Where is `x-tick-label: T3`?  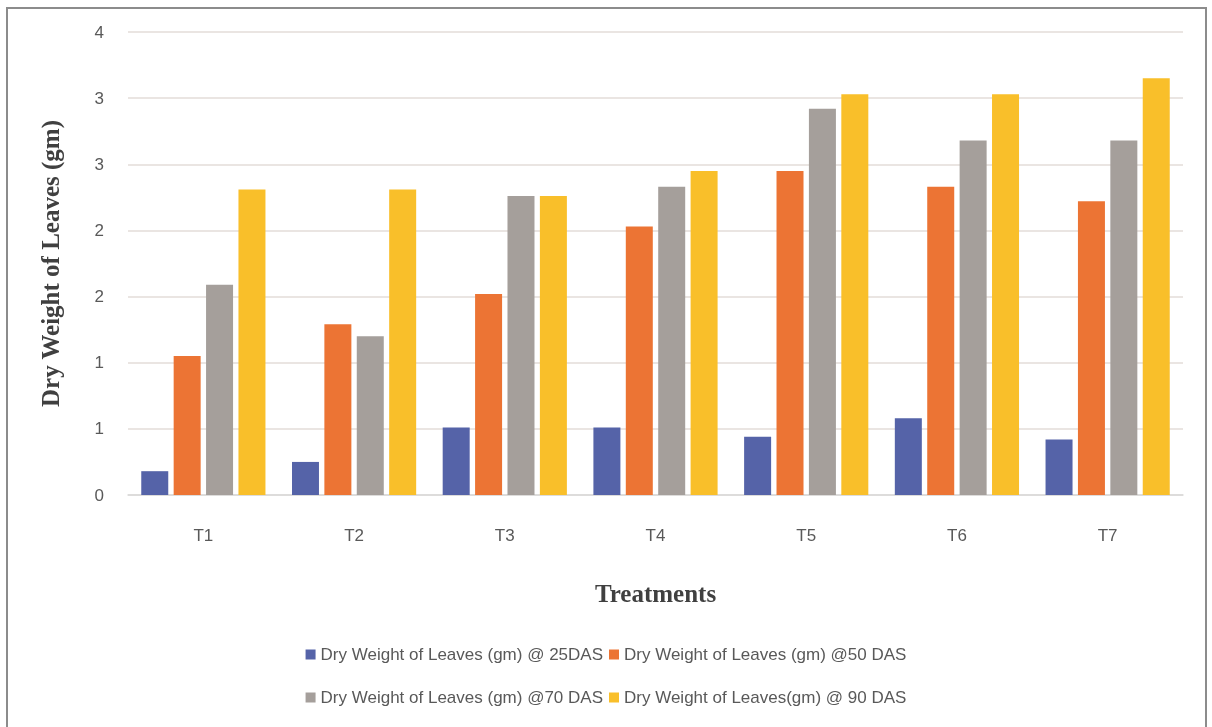
x-tick-label: T3 is located at coordinates (504, 535).